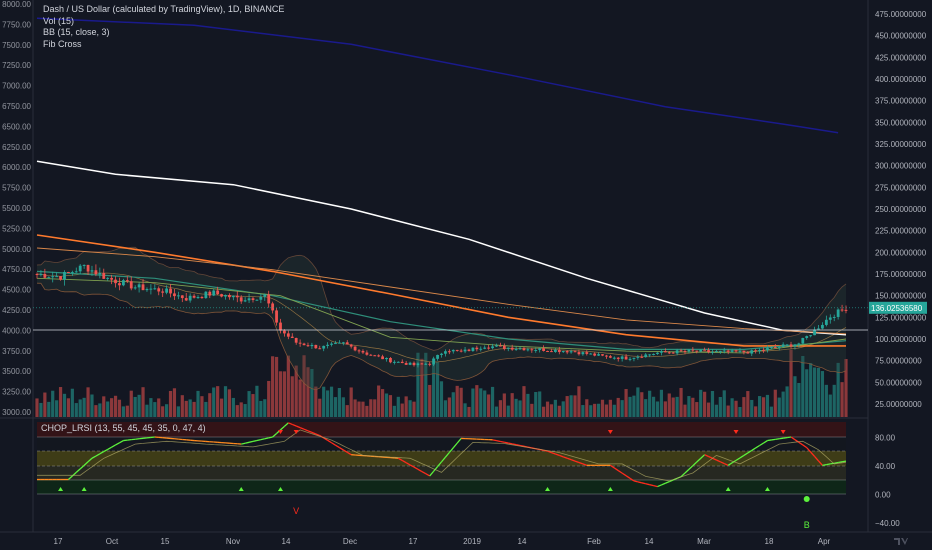 Image resolution: width=932 pixels, height=550 pixels. I want to click on chop-lrsi-legend: CHOP_LRSI (13, 55, 45, 45, 35, 0, 47, 4), so click(123, 428).